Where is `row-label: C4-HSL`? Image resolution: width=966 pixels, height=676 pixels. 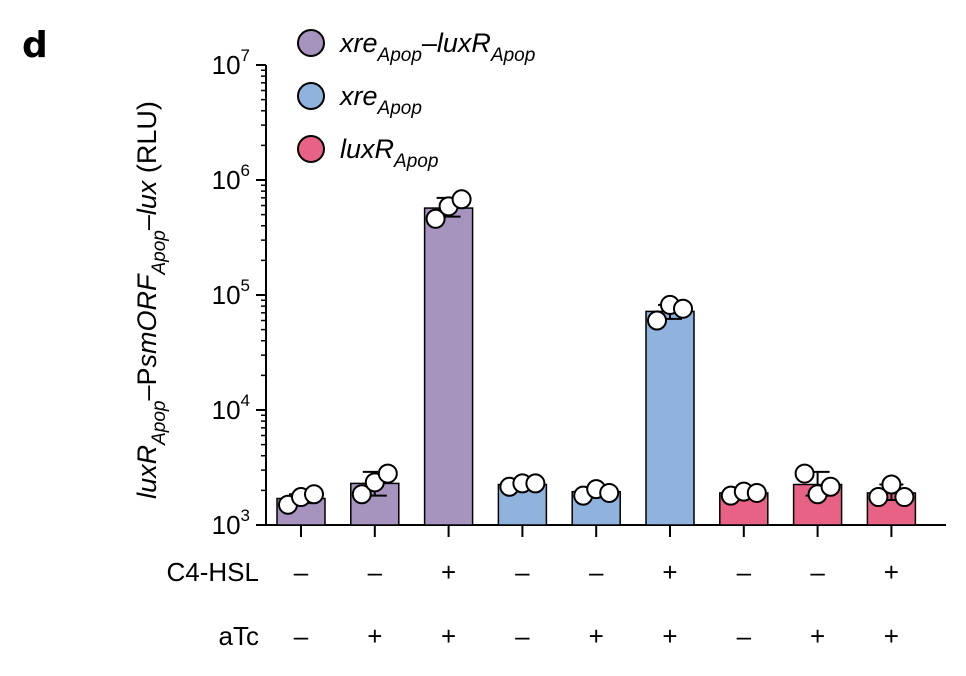 row-label: C4-HSL is located at coordinates (213, 572).